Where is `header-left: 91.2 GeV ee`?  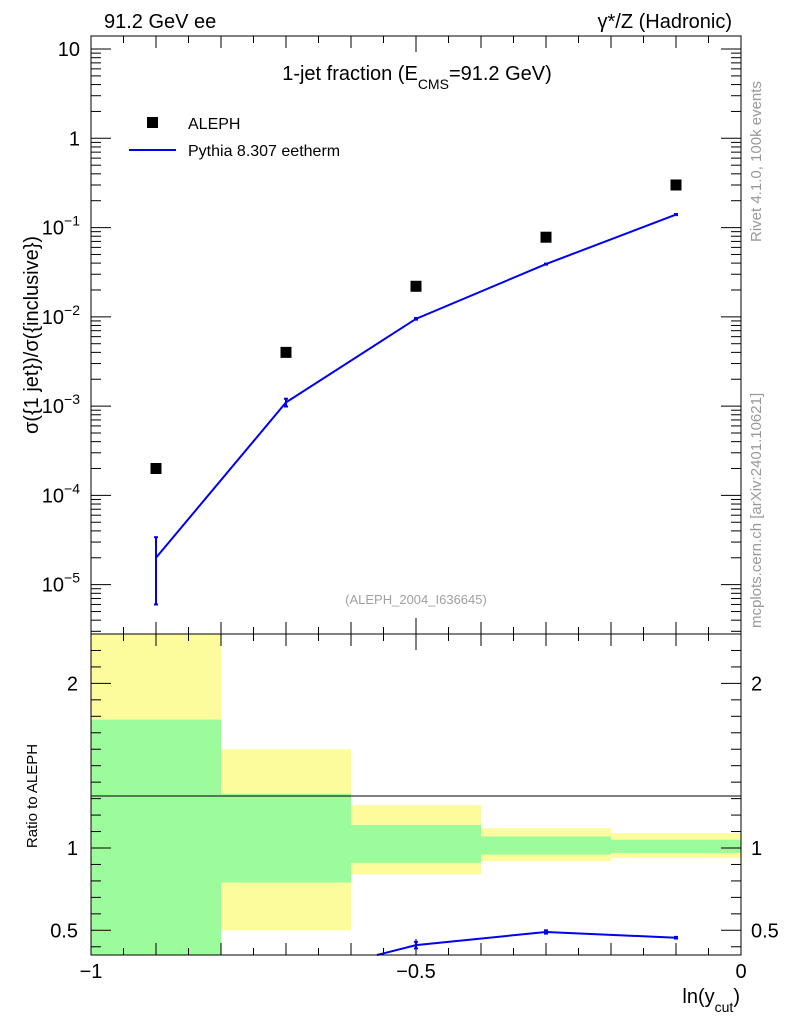 header-left: 91.2 GeV ee is located at coordinates (160, 22).